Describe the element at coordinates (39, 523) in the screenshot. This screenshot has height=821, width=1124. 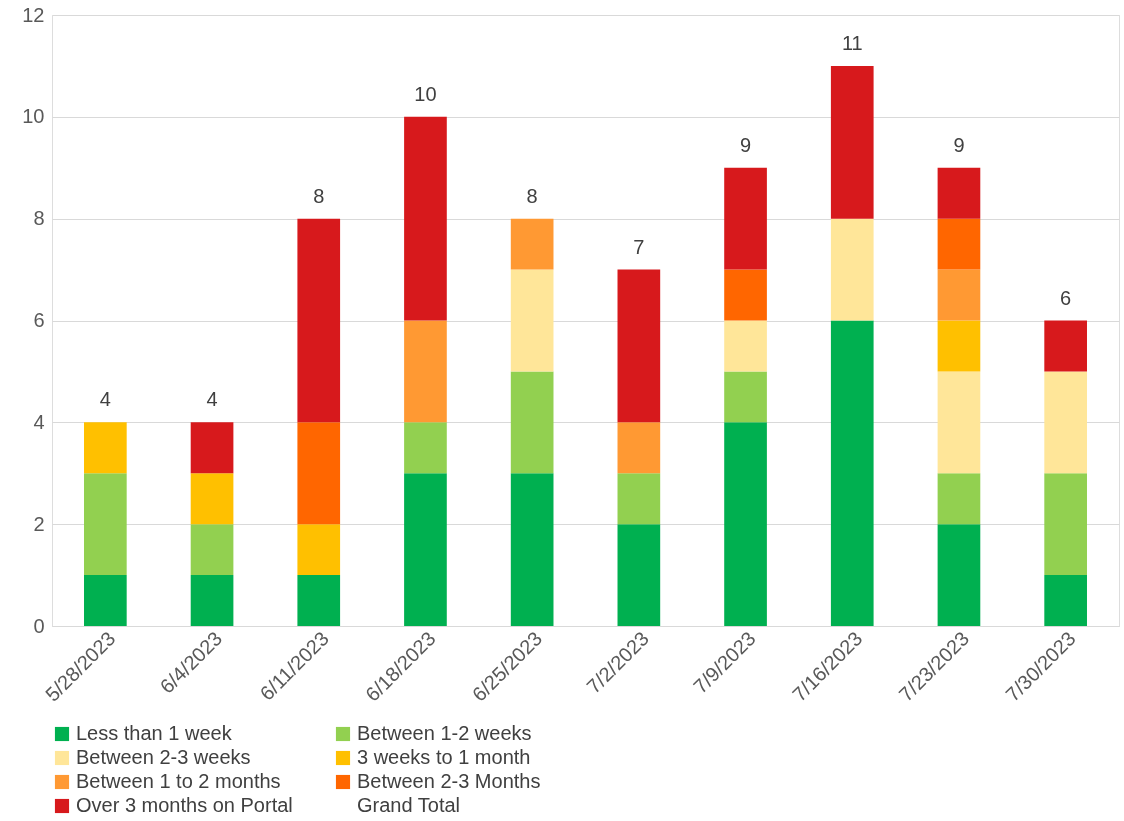
I see `y-tick-label: 2` at that location.